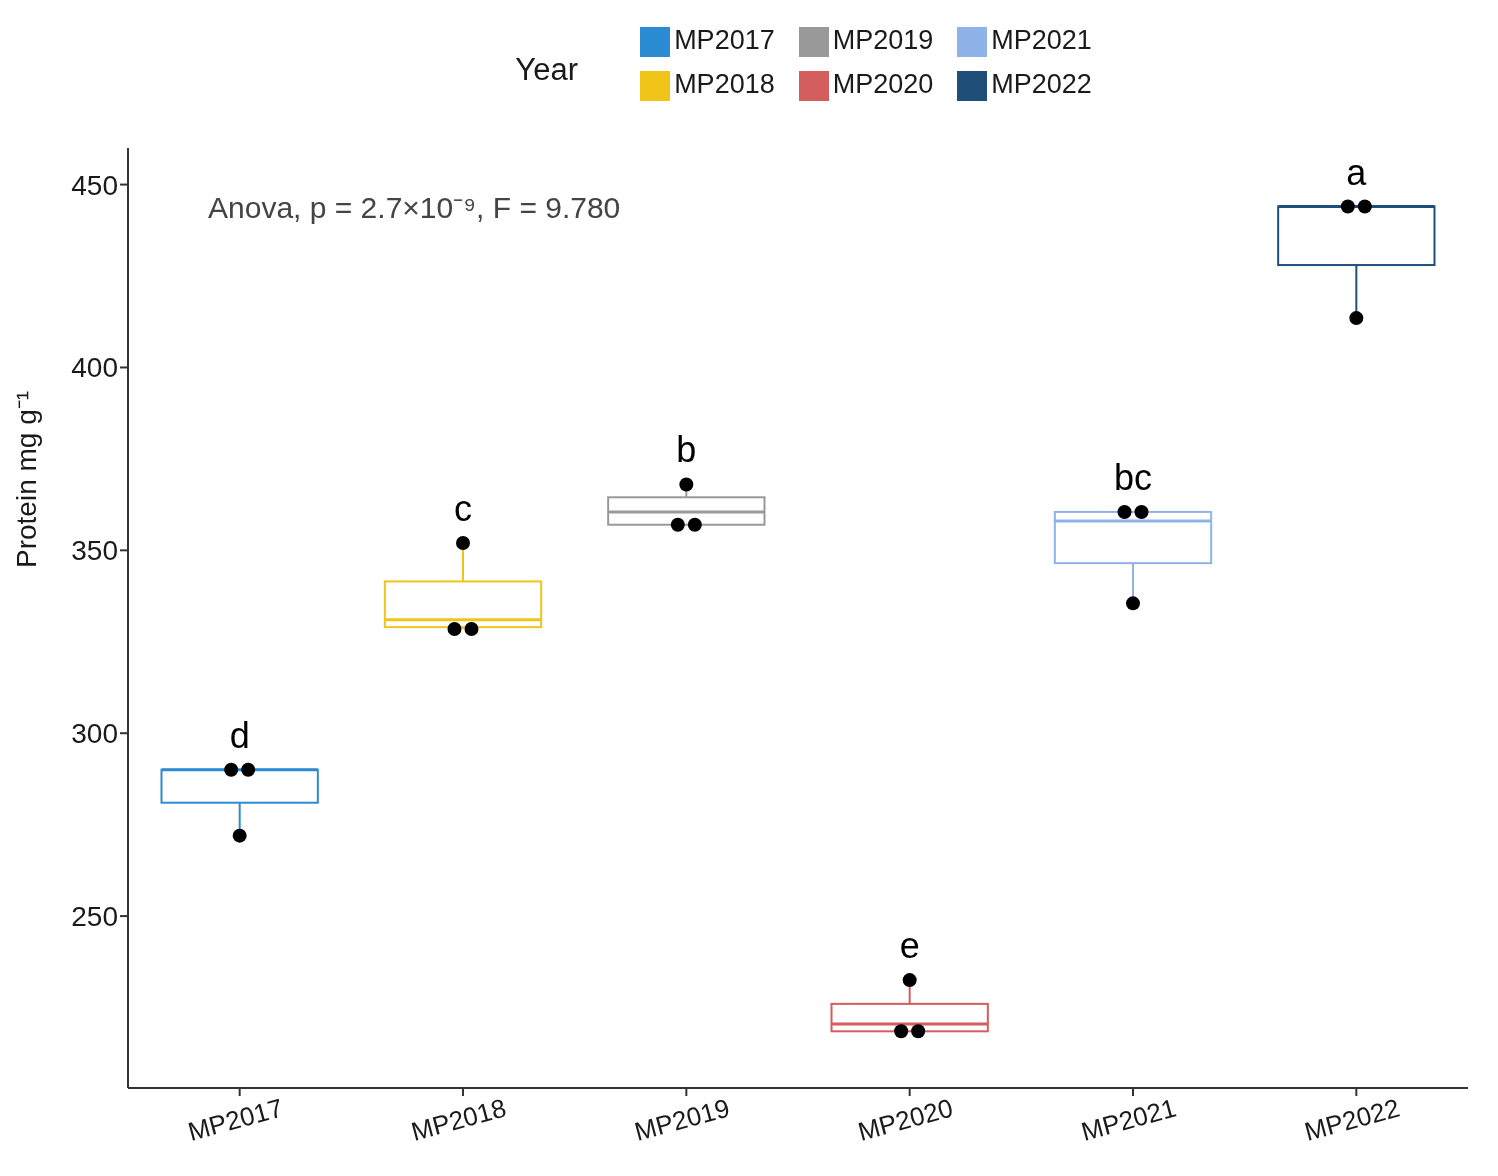  What do you see at coordinates (1041, 84) in the screenshot?
I see `legend-label: MP2022` at bounding box center [1041, 84].